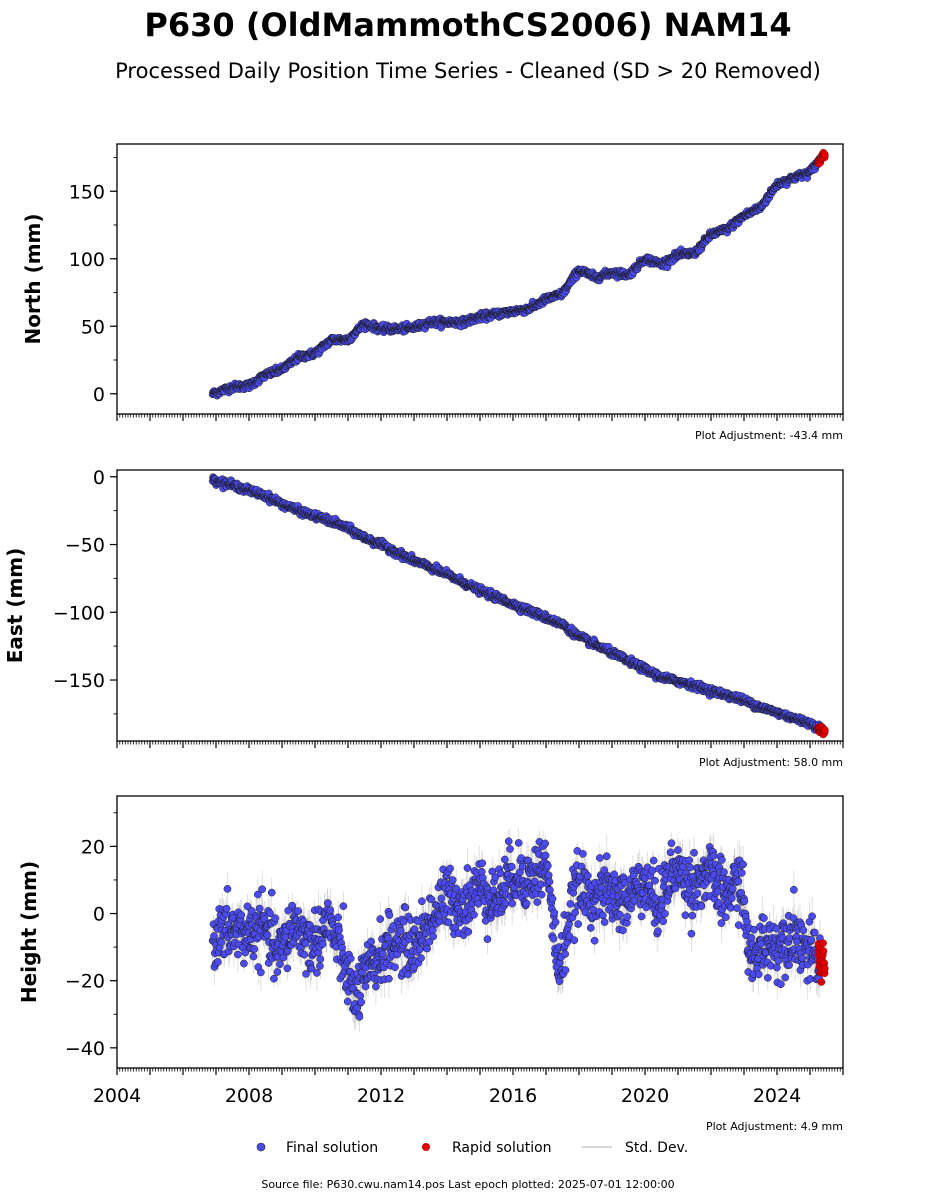  Describe the element at coordinates (769, 435) in the screenshot. I see `plot-adjustment: Plot Adjustment: -43.4 mm` at that location.